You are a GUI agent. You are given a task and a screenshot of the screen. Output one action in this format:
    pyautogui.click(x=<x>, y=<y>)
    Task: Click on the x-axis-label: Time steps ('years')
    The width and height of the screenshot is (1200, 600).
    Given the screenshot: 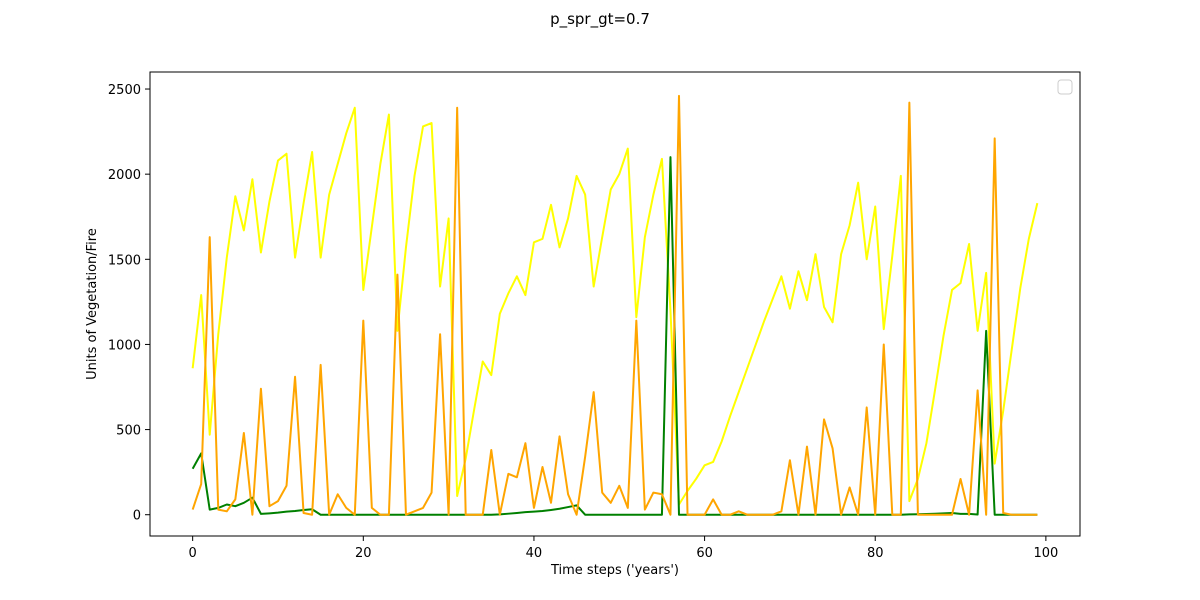 What is the action you would take?
    pyautogui.click(x=614, y=570)
    